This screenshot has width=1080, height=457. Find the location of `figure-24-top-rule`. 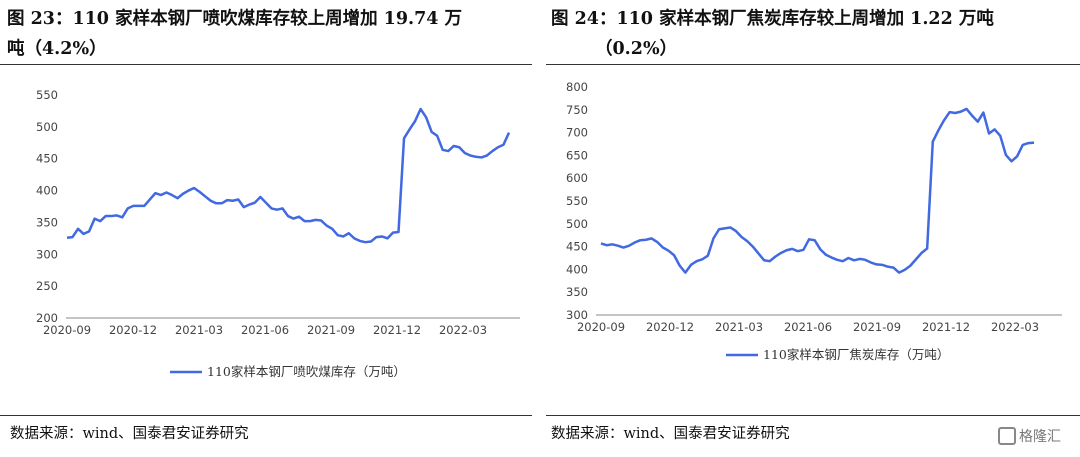

figure-24-top-rule is located at coordinates (813, 64).